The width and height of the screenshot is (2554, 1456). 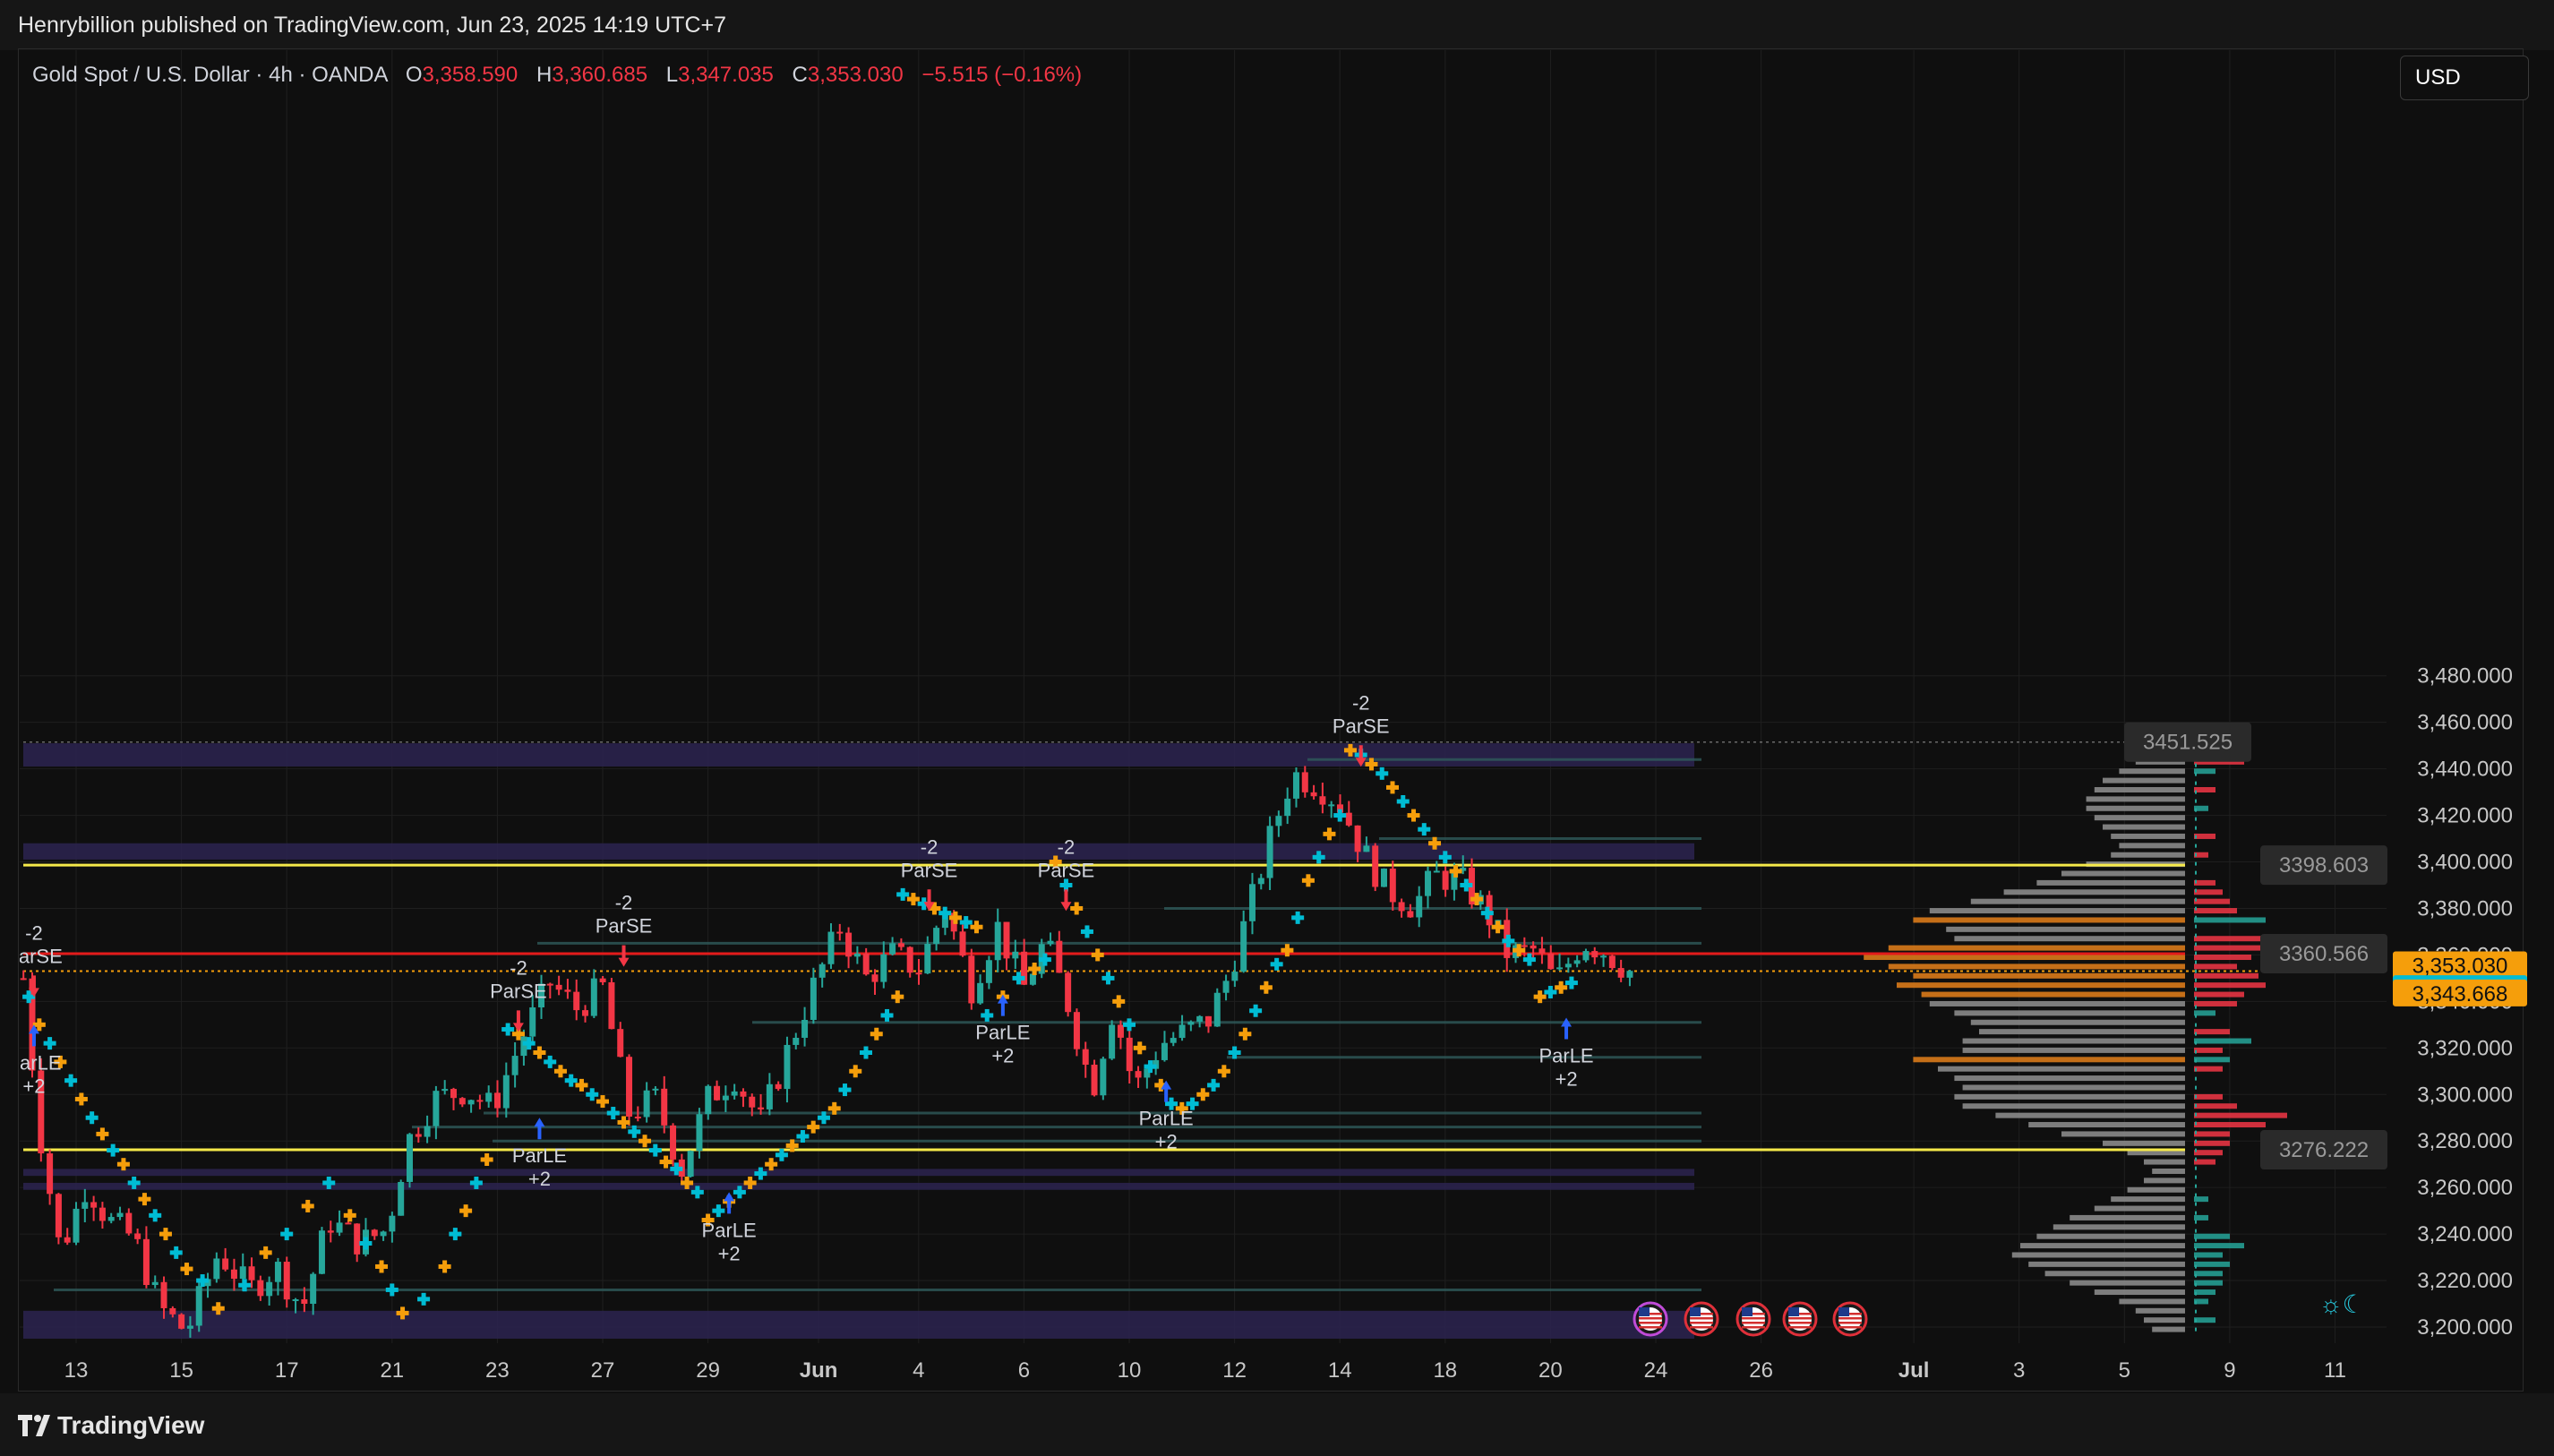 What do you see at coordinates (131, 1425) in the screenshot?
I see `tradingview-brand: TradingView` at bounding box center [131, 1425].